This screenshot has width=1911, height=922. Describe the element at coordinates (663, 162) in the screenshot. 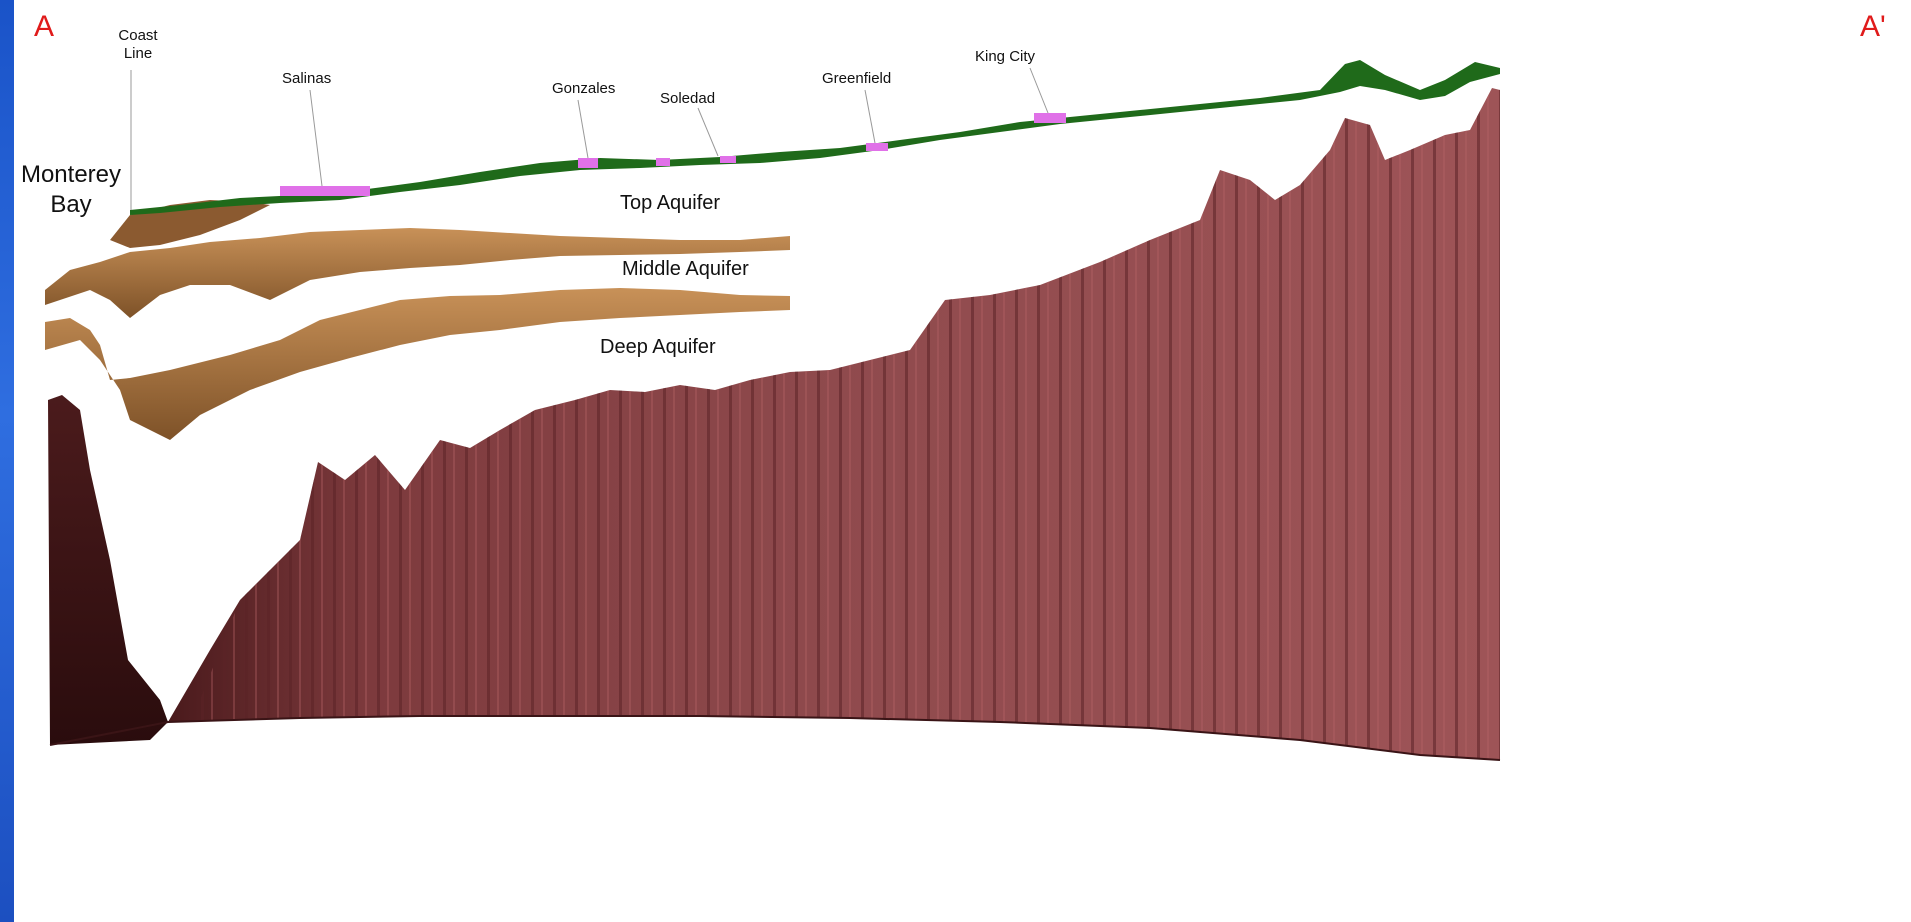

I see `town-soledad-a` at that location.